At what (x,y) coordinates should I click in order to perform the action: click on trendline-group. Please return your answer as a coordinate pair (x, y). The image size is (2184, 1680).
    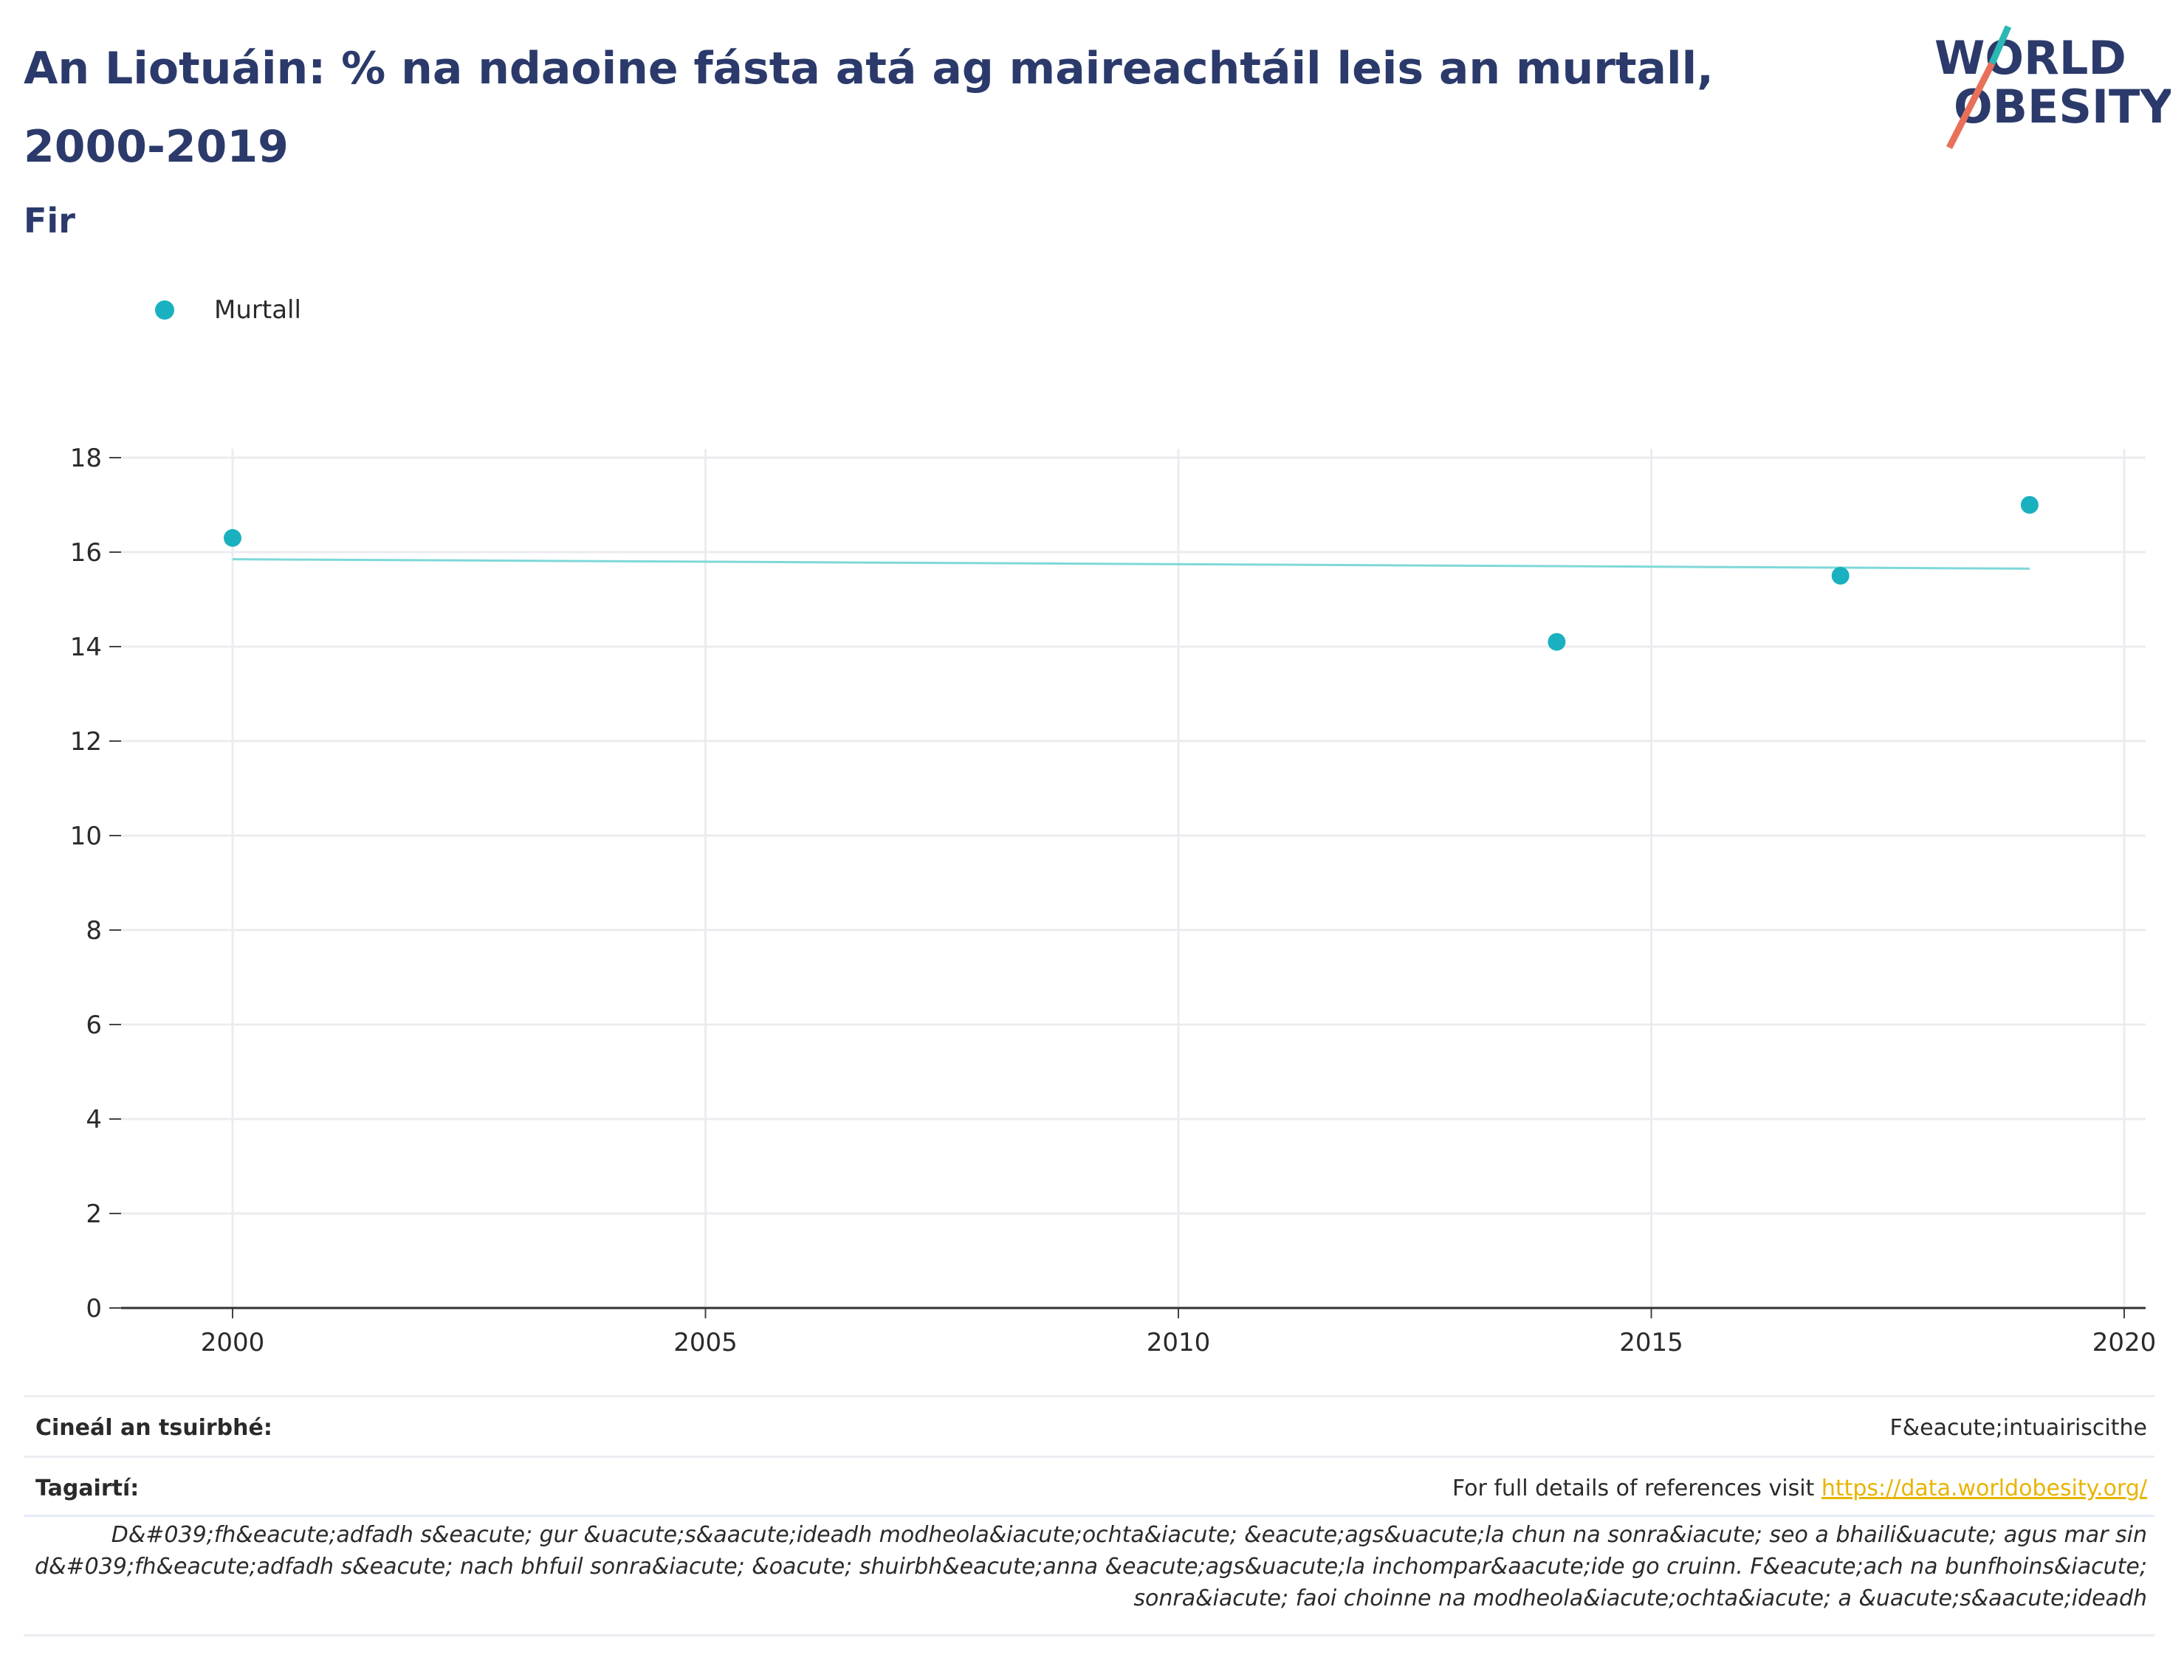
    Looking at the image, I should click on (1131, 564).